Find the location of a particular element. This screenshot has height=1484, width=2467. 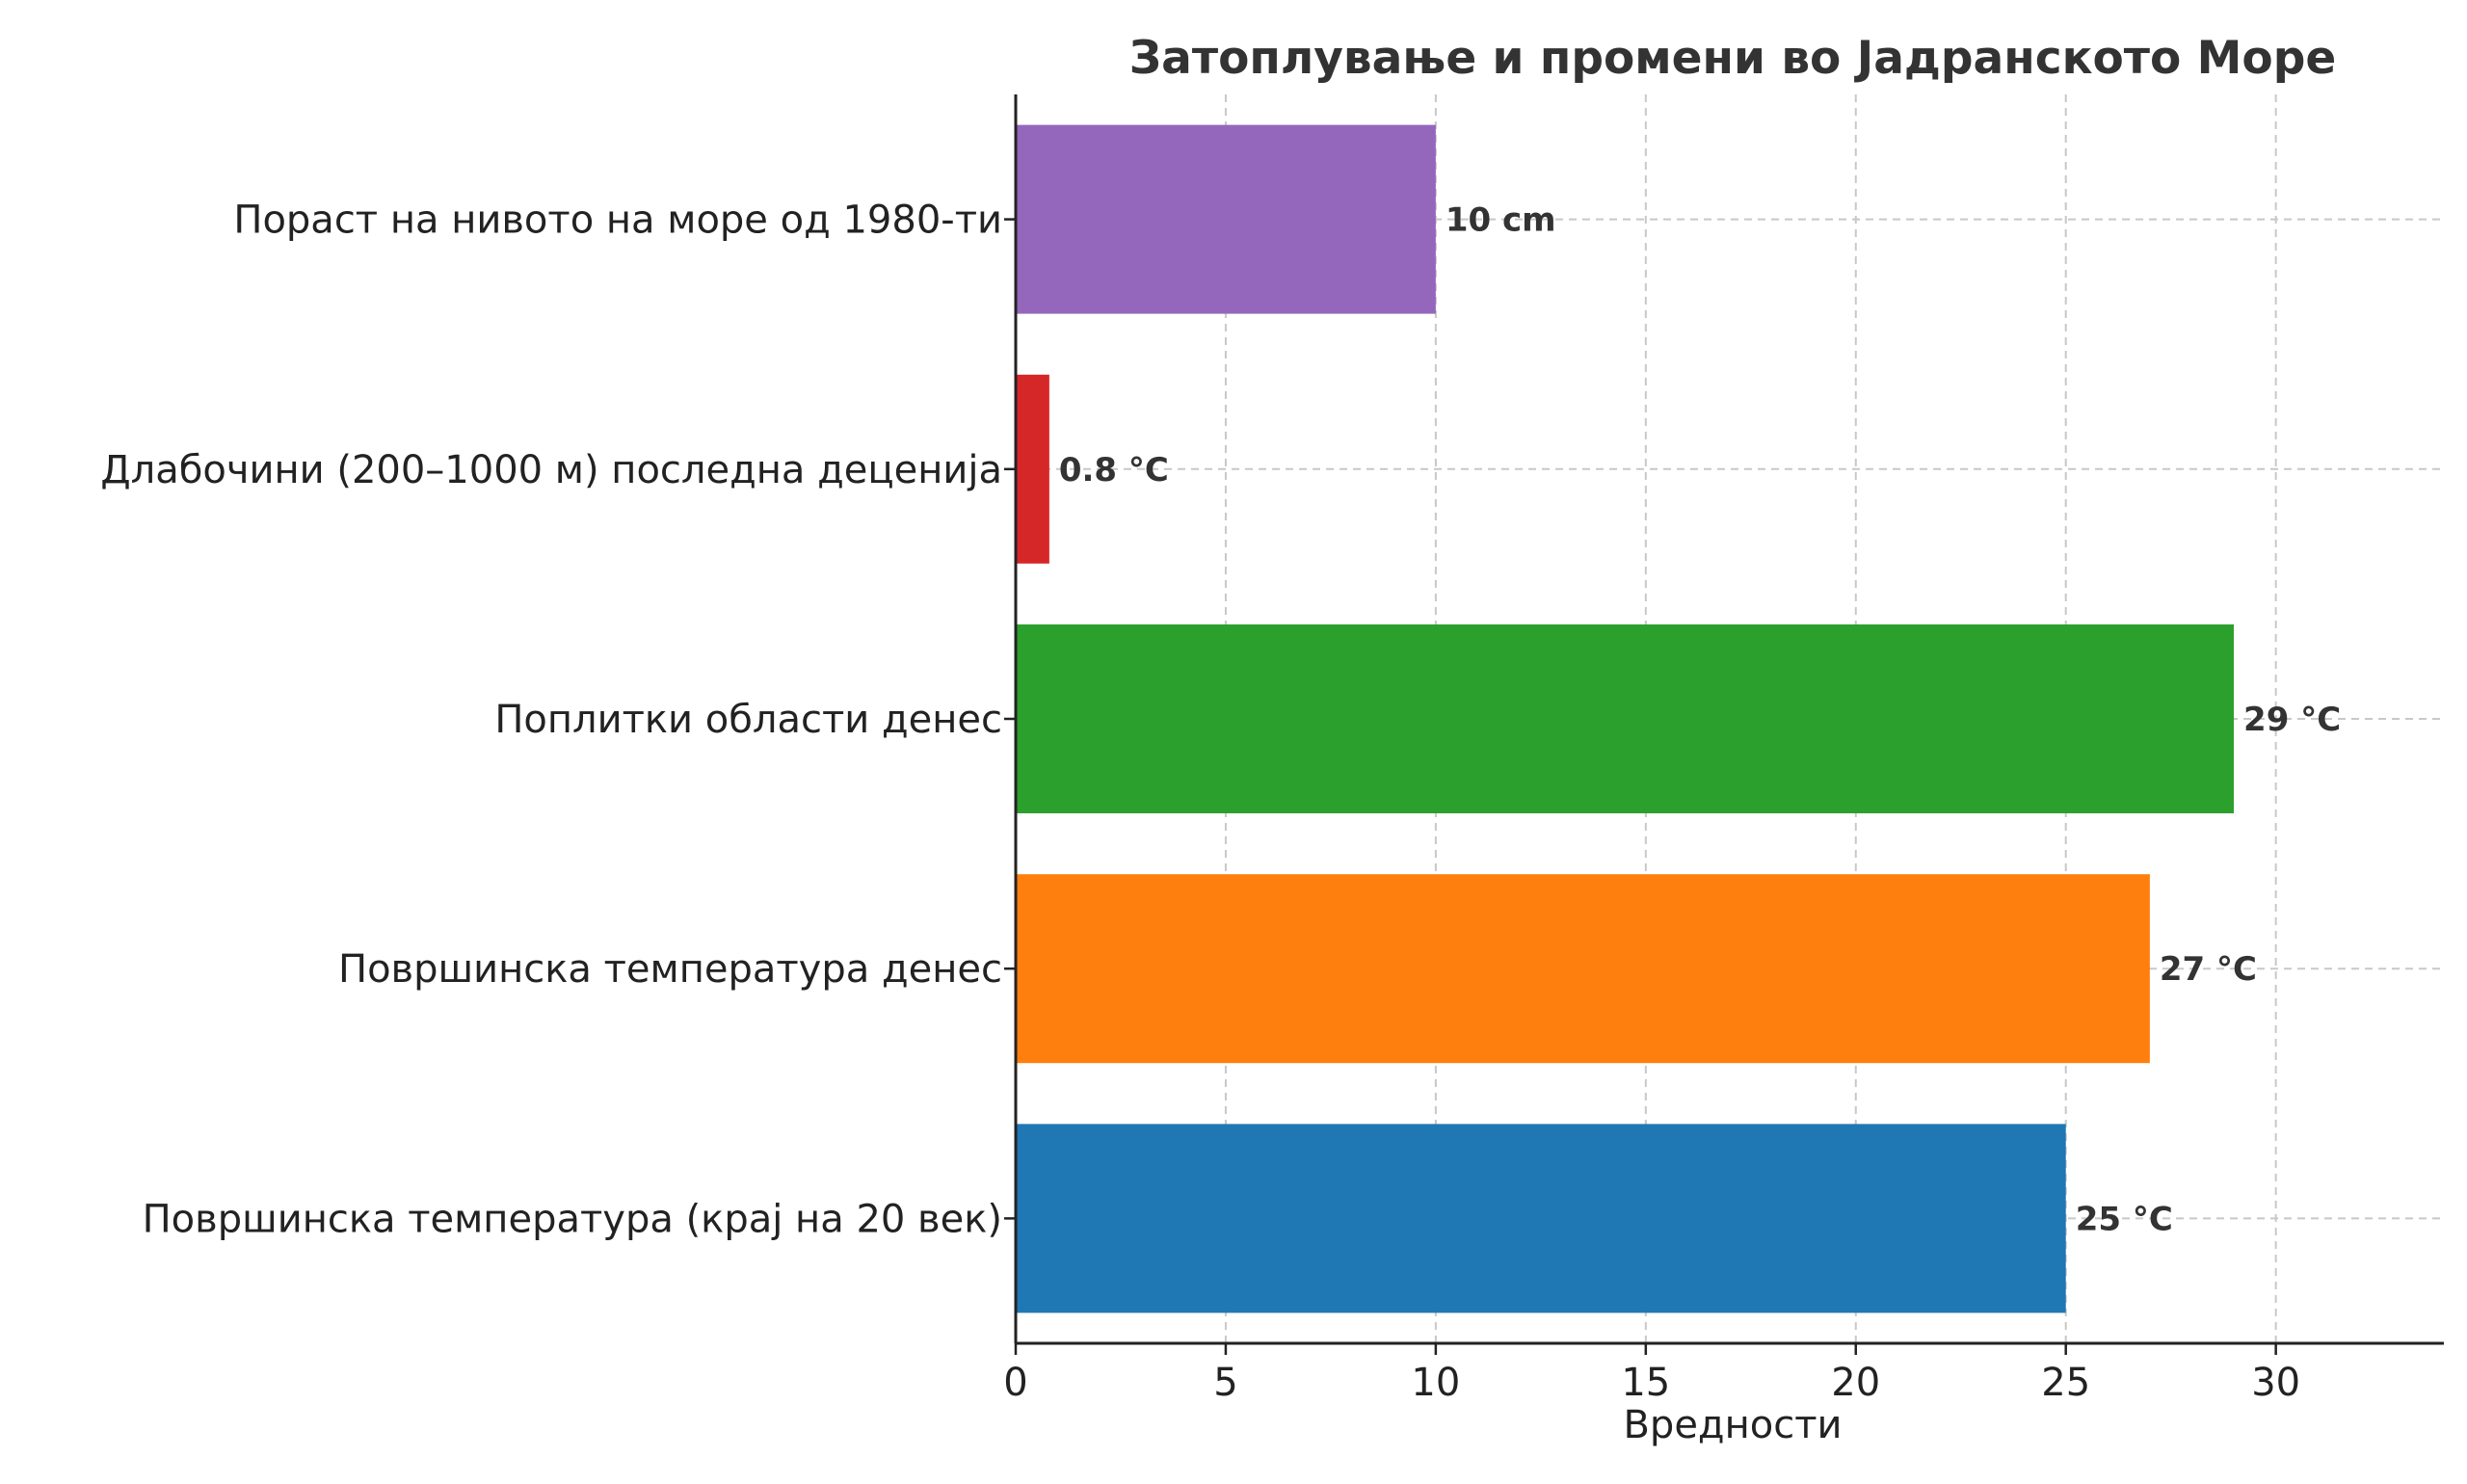

x-tick-label: 0 is located at coordinates (1015, 1383).